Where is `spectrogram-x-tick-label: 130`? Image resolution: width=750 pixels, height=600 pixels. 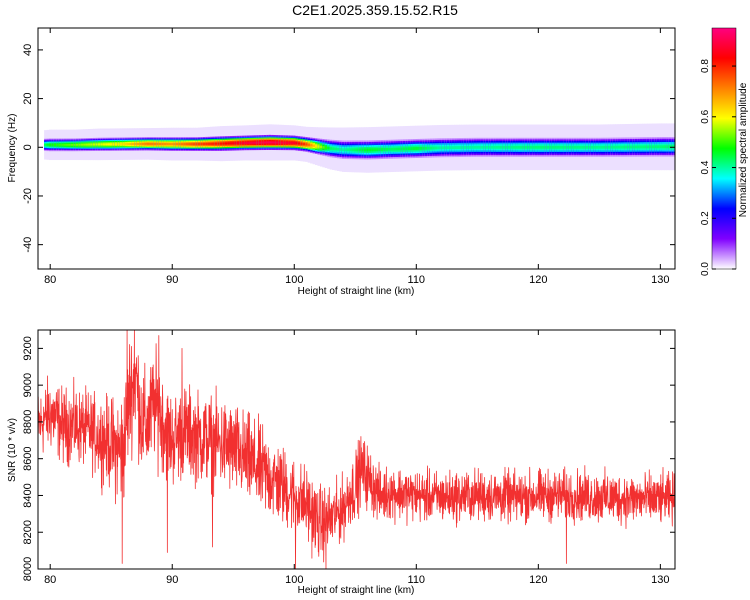 spectrogram-x-tick-label: 130 is located at coordinates (660, 280).